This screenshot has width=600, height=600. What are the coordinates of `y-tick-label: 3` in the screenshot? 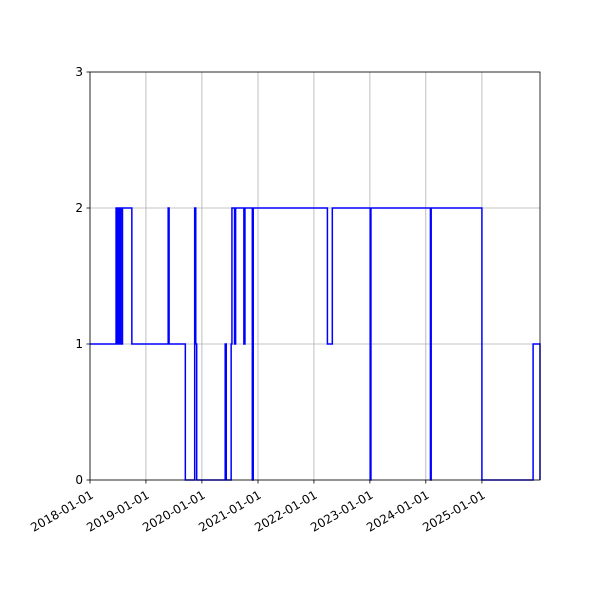 It's located at (79, 72).